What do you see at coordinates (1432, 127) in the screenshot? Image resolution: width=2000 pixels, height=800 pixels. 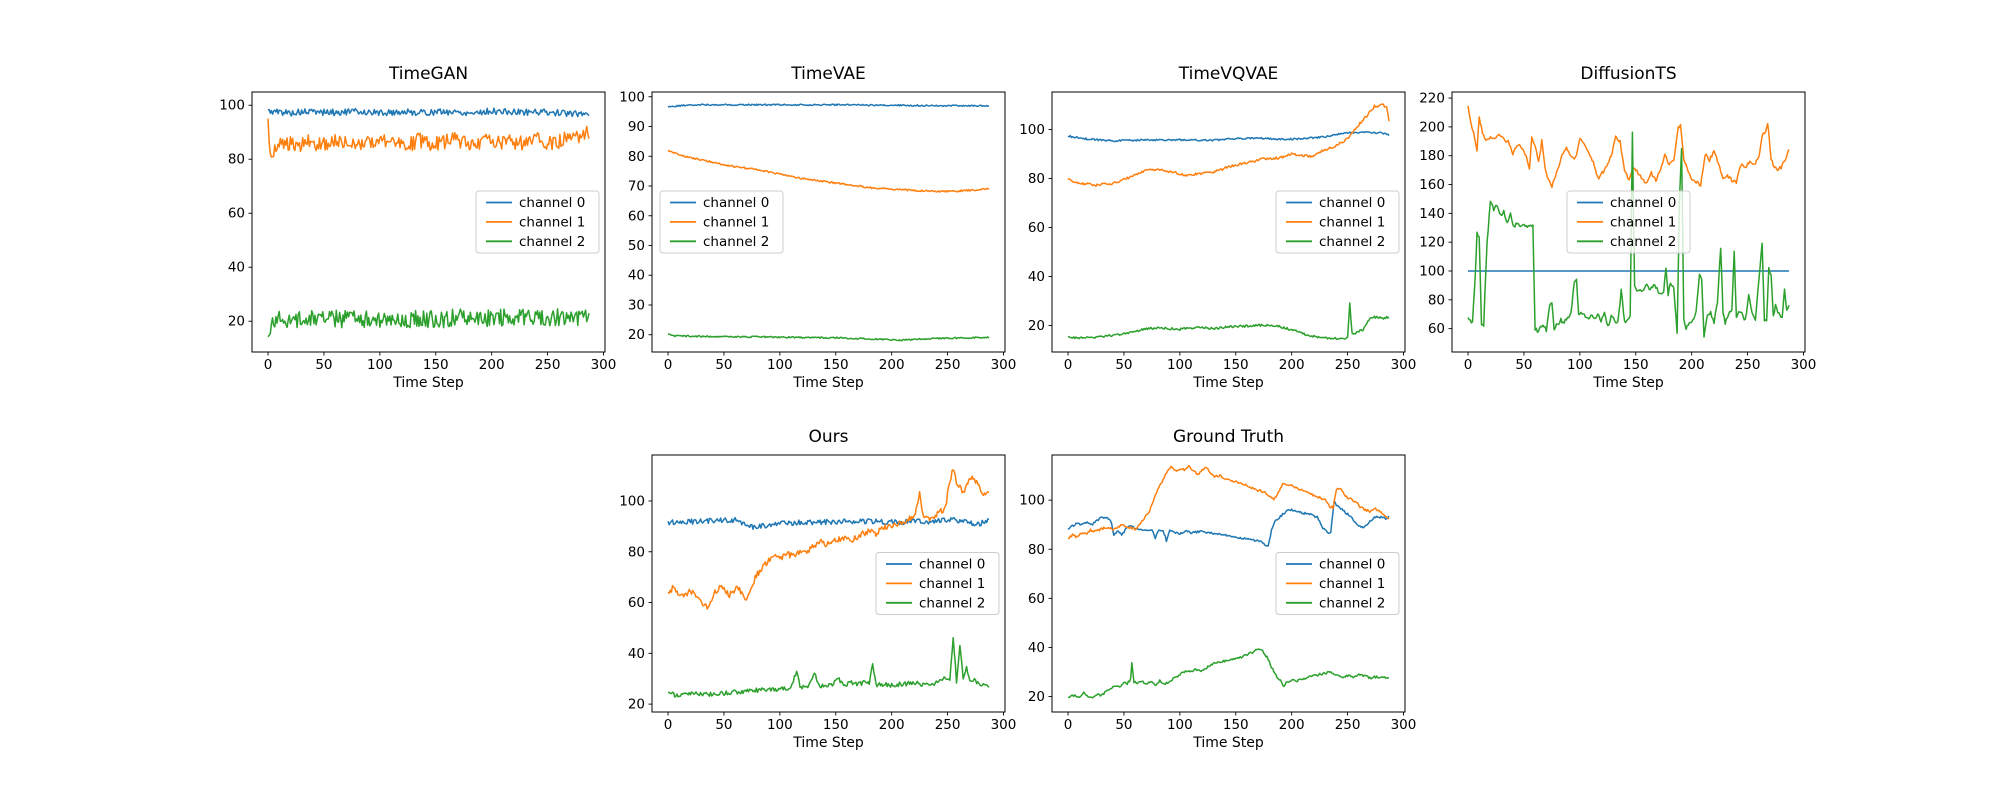 I see `y-tick-label: 200` at bounding box center [1432, 127].